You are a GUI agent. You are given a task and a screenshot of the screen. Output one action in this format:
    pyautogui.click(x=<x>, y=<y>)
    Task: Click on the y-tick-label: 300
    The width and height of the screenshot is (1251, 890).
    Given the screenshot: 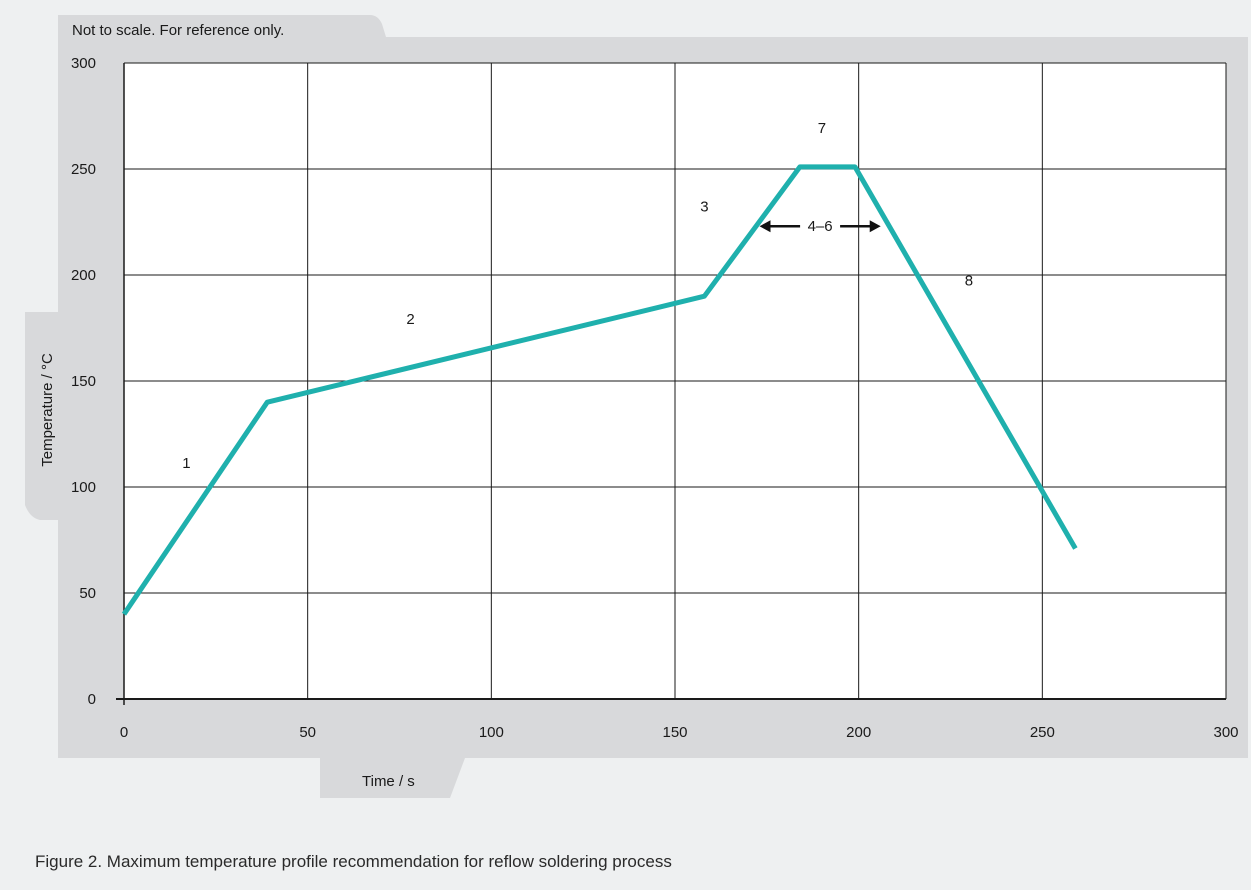 What is the action you would take?
    pyautogui.click(x=83, y=63)
    